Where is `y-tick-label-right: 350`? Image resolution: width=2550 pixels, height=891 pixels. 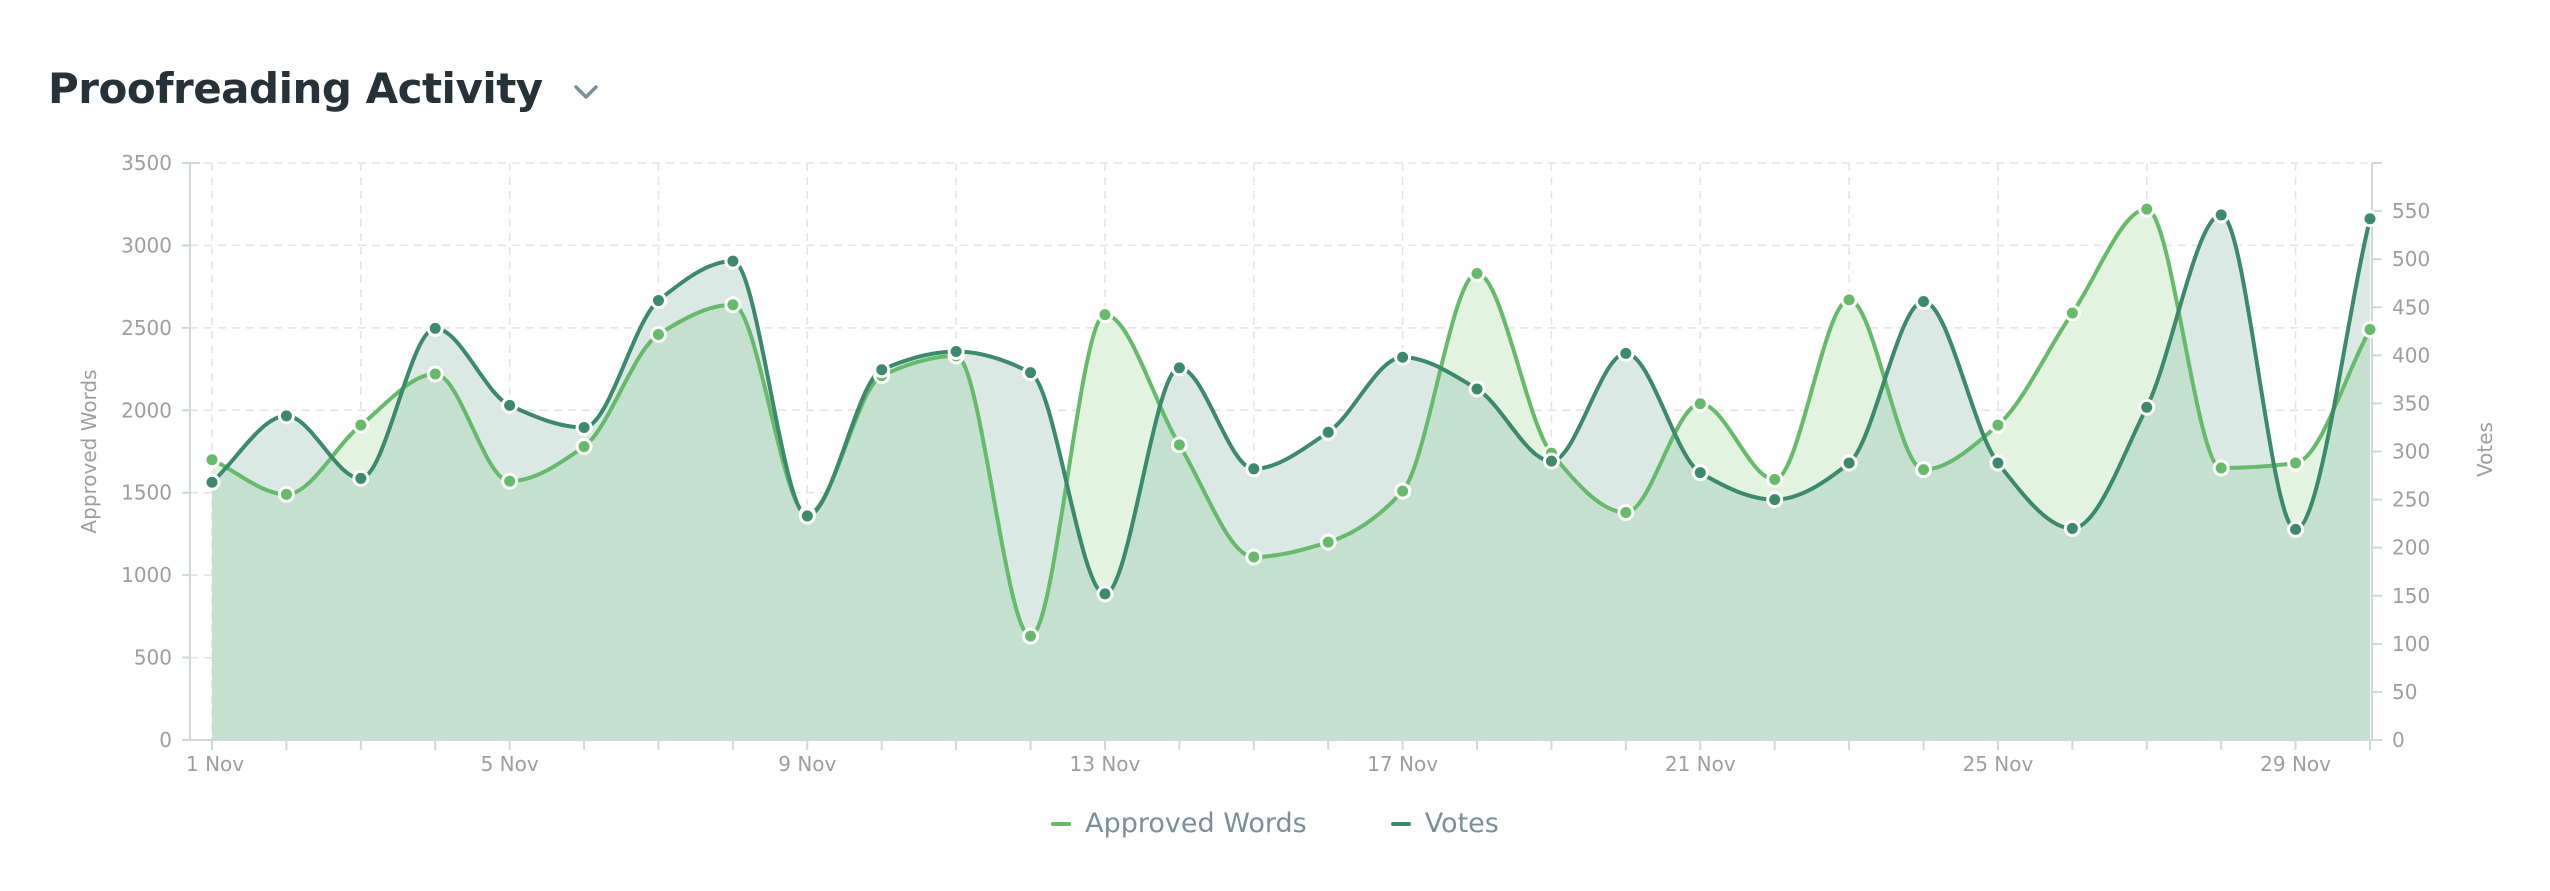 y-tick-label-right: 350 is located at coordinates (2411, 403).